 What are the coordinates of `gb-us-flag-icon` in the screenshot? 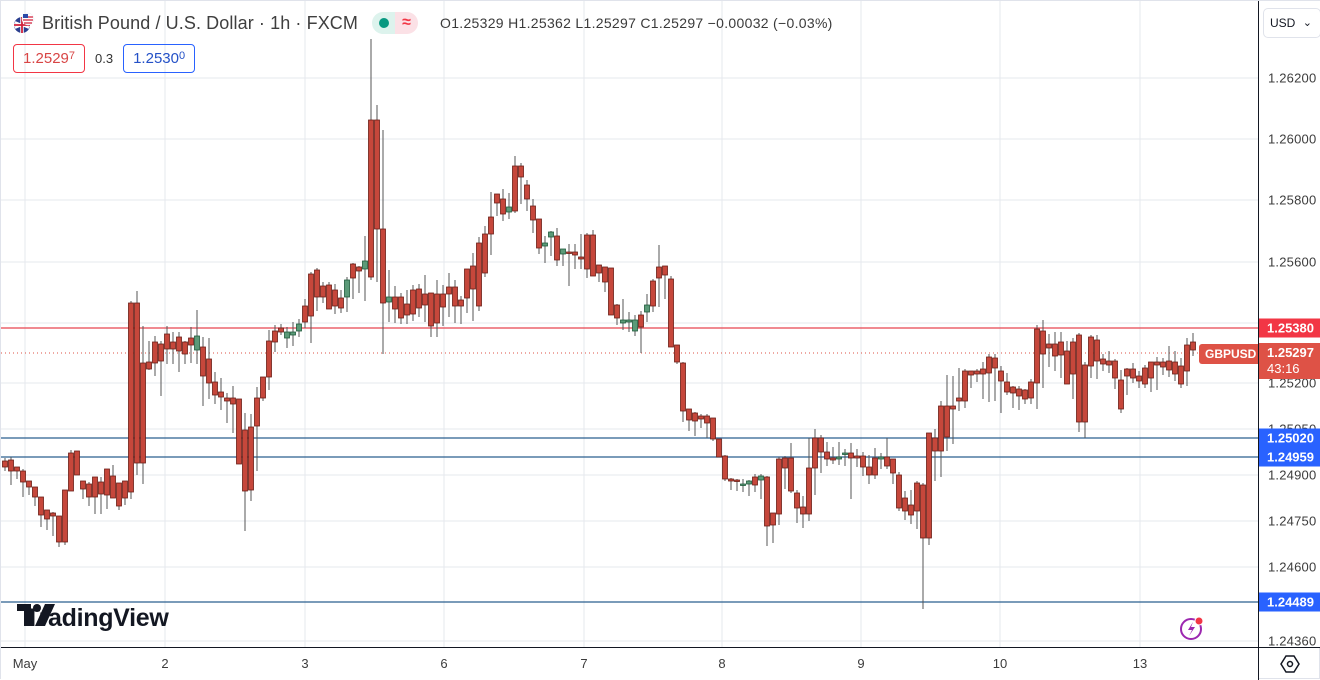 It's located at (24, 23).